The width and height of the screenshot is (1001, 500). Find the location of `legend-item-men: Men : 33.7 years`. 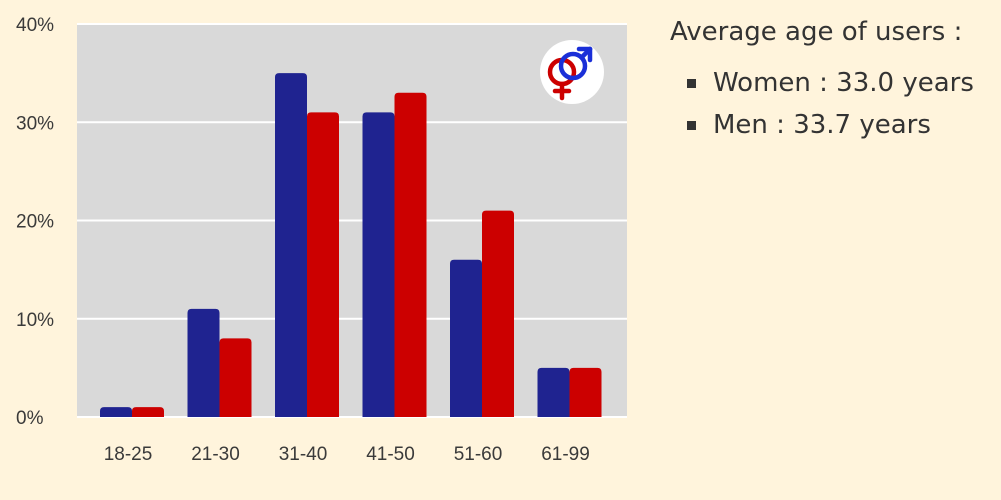

legend-item-men: Men : 33.7 years is located at coordinates (830, 125).